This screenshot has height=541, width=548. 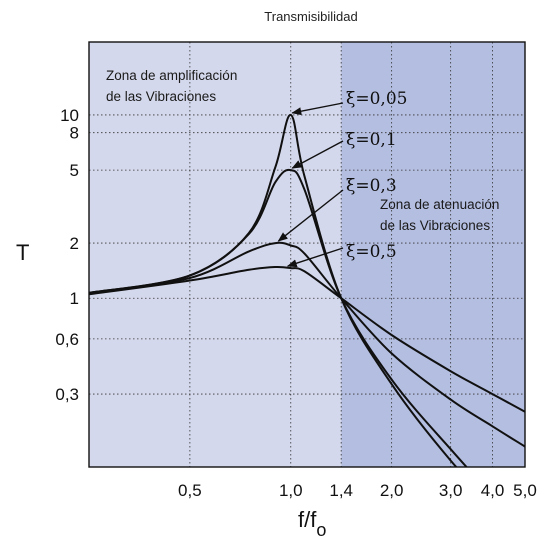 What do you see at coordinates (392, 490) in the screenshot?
I see `x-tick-label: 2,0` at bounding box center [392, 490].